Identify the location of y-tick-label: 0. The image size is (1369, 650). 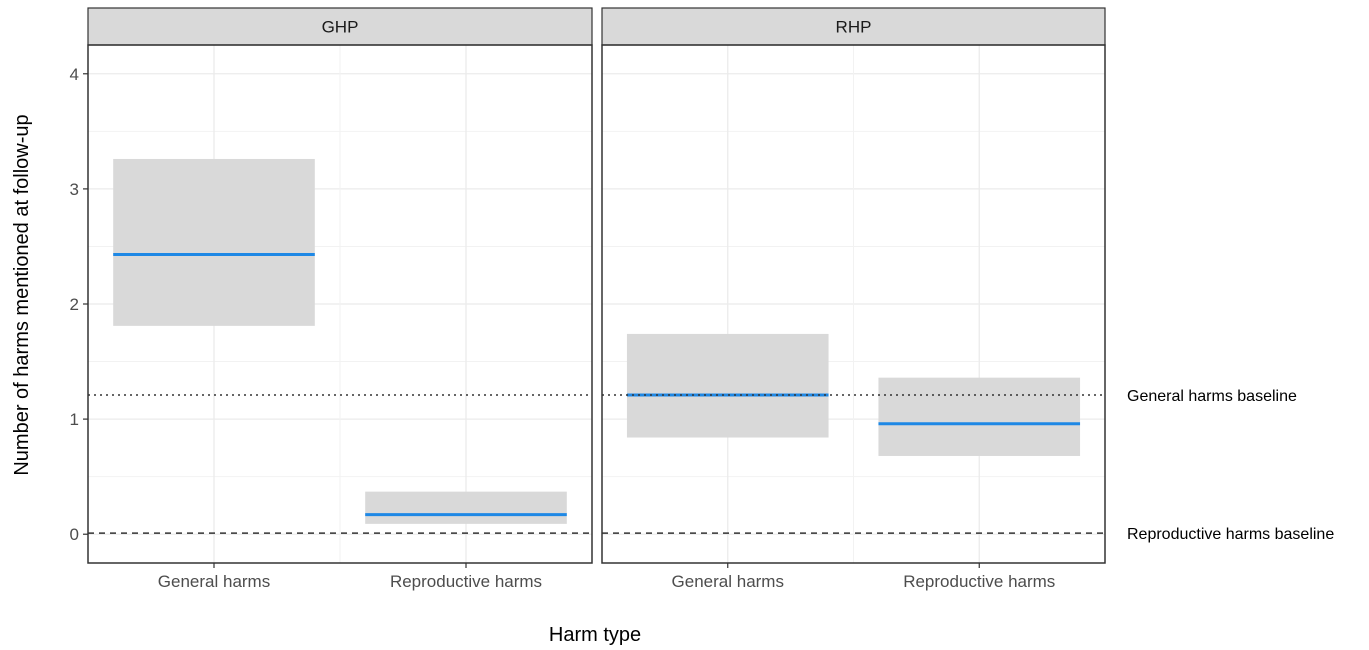
(74, 534).